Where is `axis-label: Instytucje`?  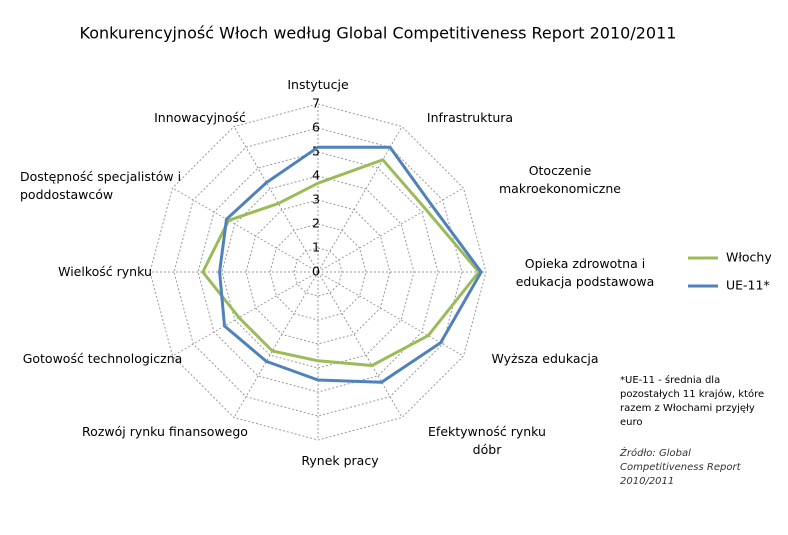
axis-label: Instytucje is located at coordinates (318, 84).